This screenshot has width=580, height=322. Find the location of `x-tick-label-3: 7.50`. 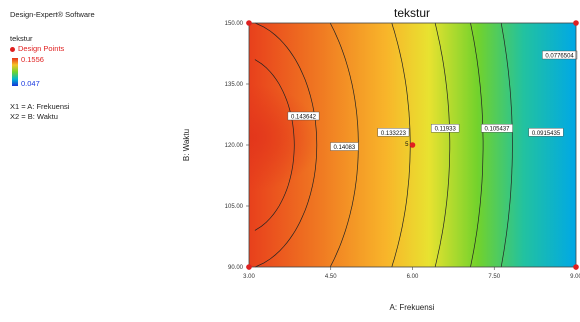

x-tick-label-3: 7.50 is located at coordinates (494, 277).